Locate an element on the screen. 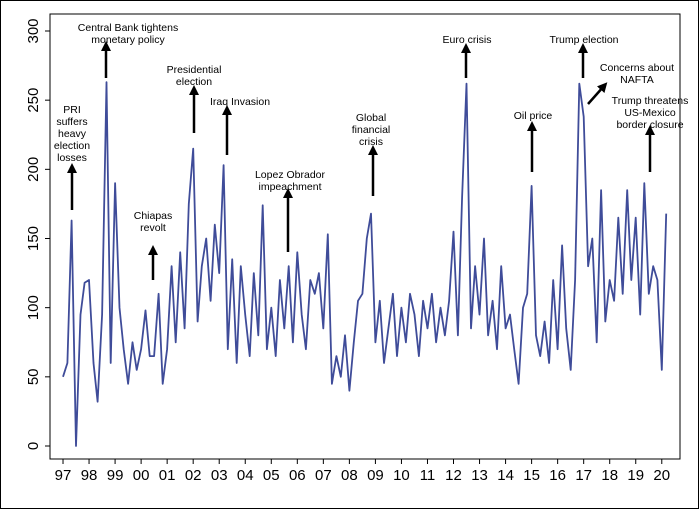 The image size is (699, 509). annotation-text: border closure is located at coordinates (649, 125).